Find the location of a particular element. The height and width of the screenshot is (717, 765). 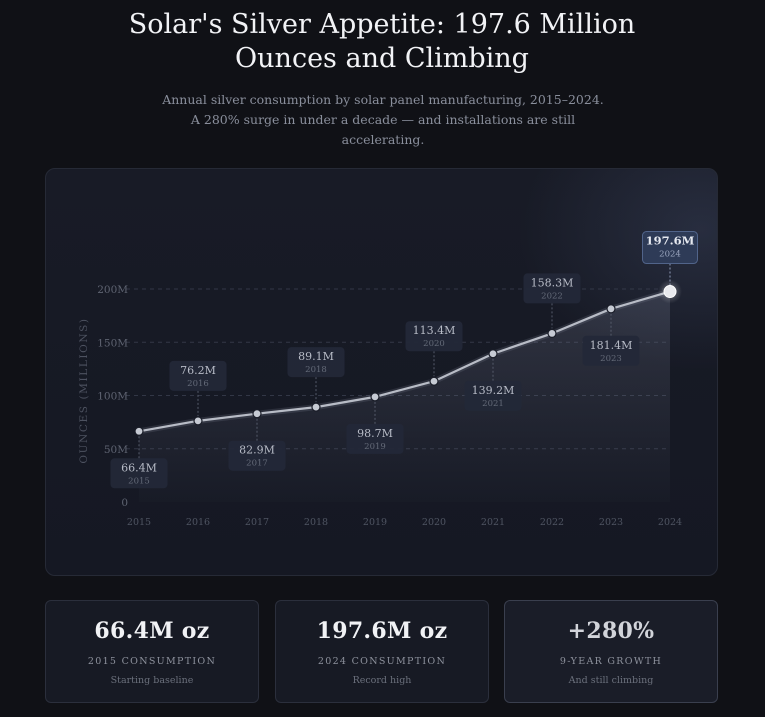

data-label-year: 2017 is located at coordinates (257, 464).